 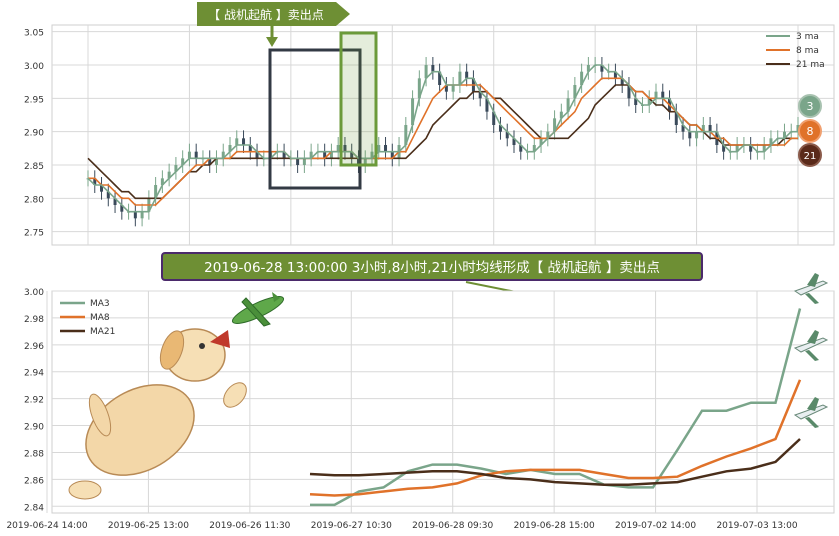 I want to click on bottom-y-tick-label: 2.96, so click(x=34, y=347).